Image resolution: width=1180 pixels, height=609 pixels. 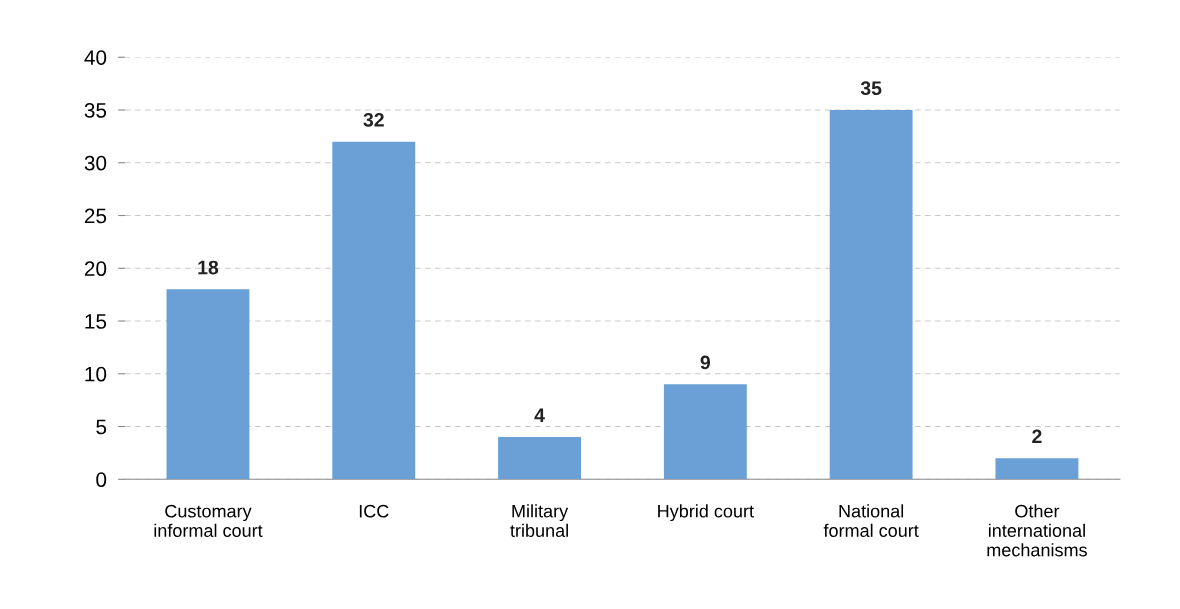 What do you see at coordinates (95, 57) in the screenshot?
I see `y-tick-label: 40` at bounding box center [95, 57].